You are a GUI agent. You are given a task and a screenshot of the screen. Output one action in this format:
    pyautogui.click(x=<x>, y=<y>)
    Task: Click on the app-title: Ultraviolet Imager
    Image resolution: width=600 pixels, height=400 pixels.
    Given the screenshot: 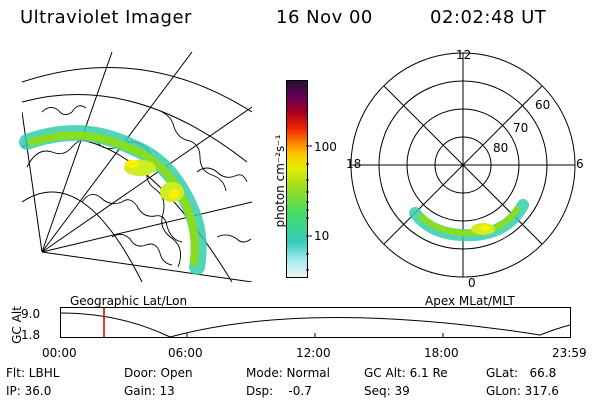 What is the action you would take?
    pyautogui.click(x=106, y=17)
    